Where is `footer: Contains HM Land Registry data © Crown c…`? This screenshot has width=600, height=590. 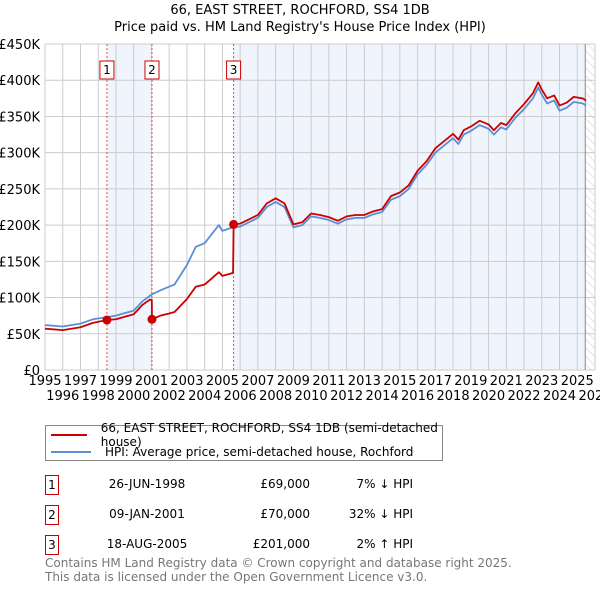
footer: Contains HM Land Registry data © Crown c… is located at coordinates (278, 570).